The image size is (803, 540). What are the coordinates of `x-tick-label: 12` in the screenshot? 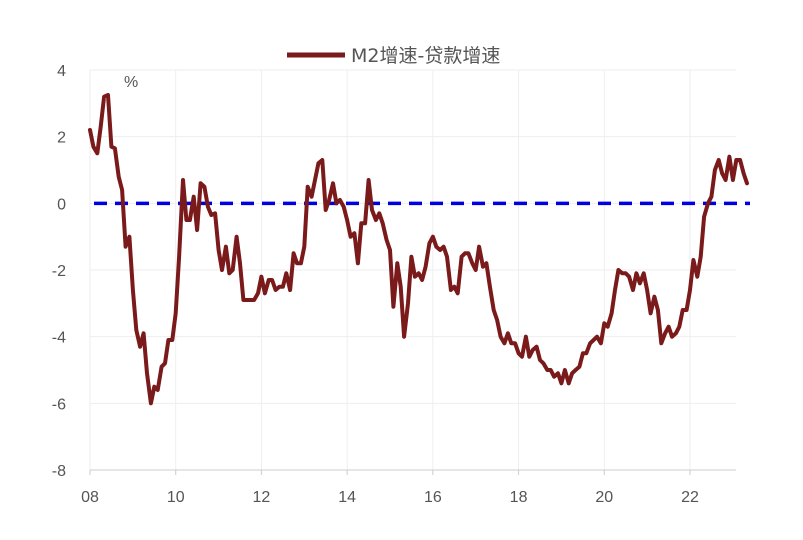 It's located at (262, 497).